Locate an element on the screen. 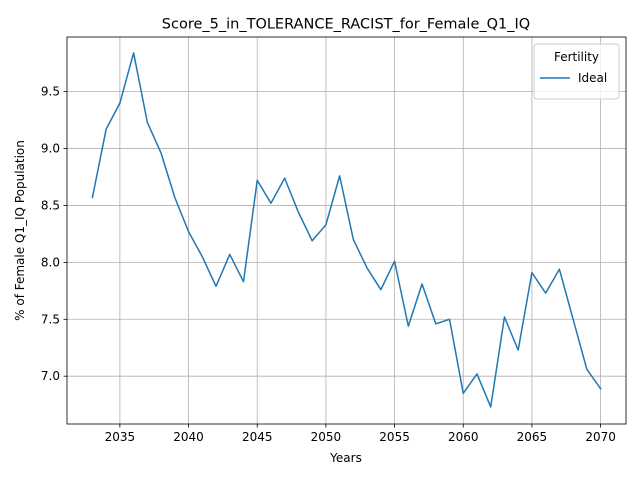 This screenshot has height=480, width=640. x-tick-label: 2050 is located at coordinates (326, 437).